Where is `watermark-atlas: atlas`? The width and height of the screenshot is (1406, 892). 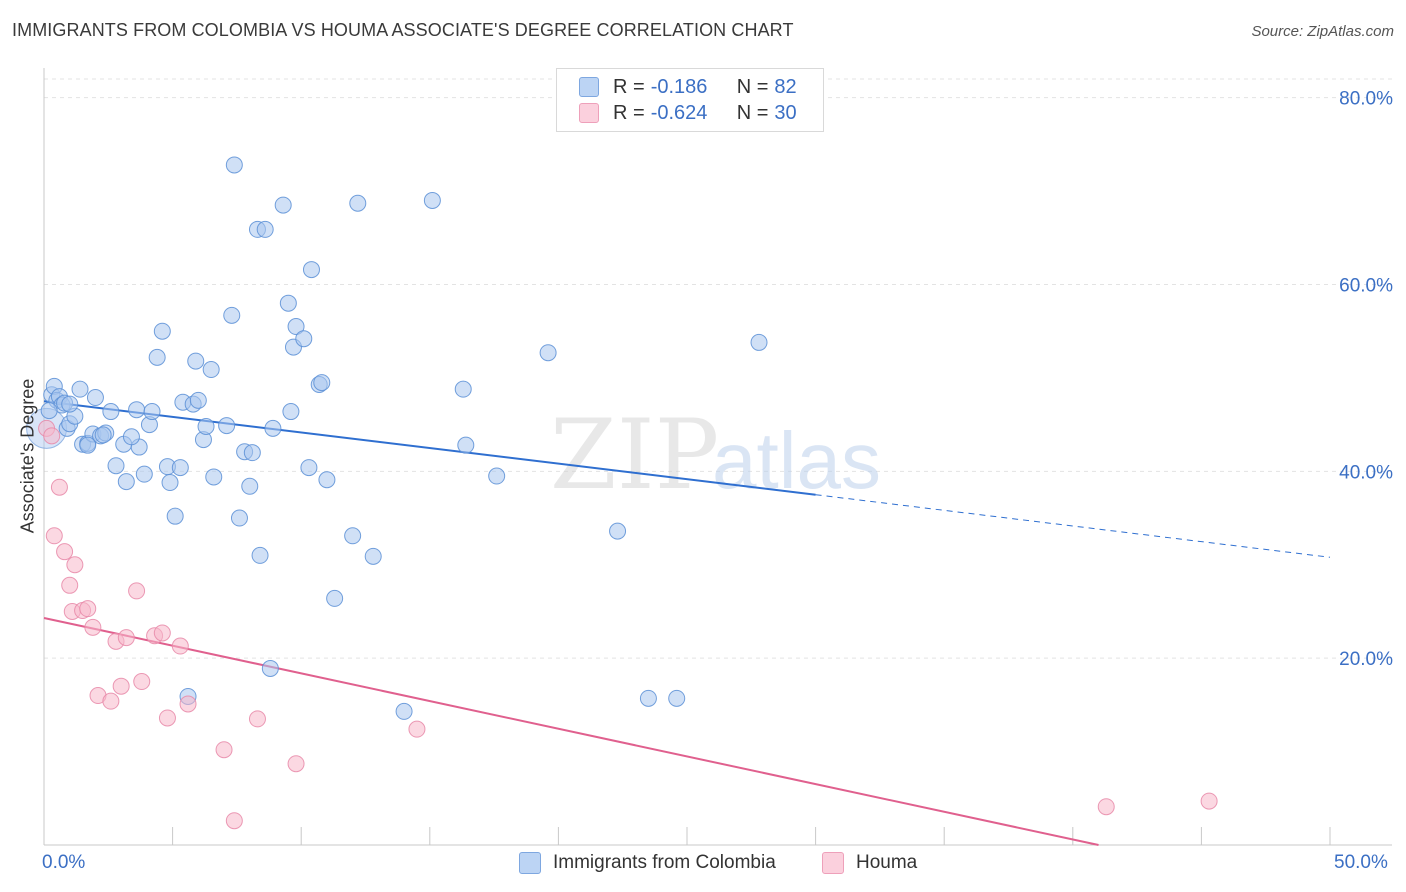 watermark-atlas: atlas is located at coordinates (796, 460).